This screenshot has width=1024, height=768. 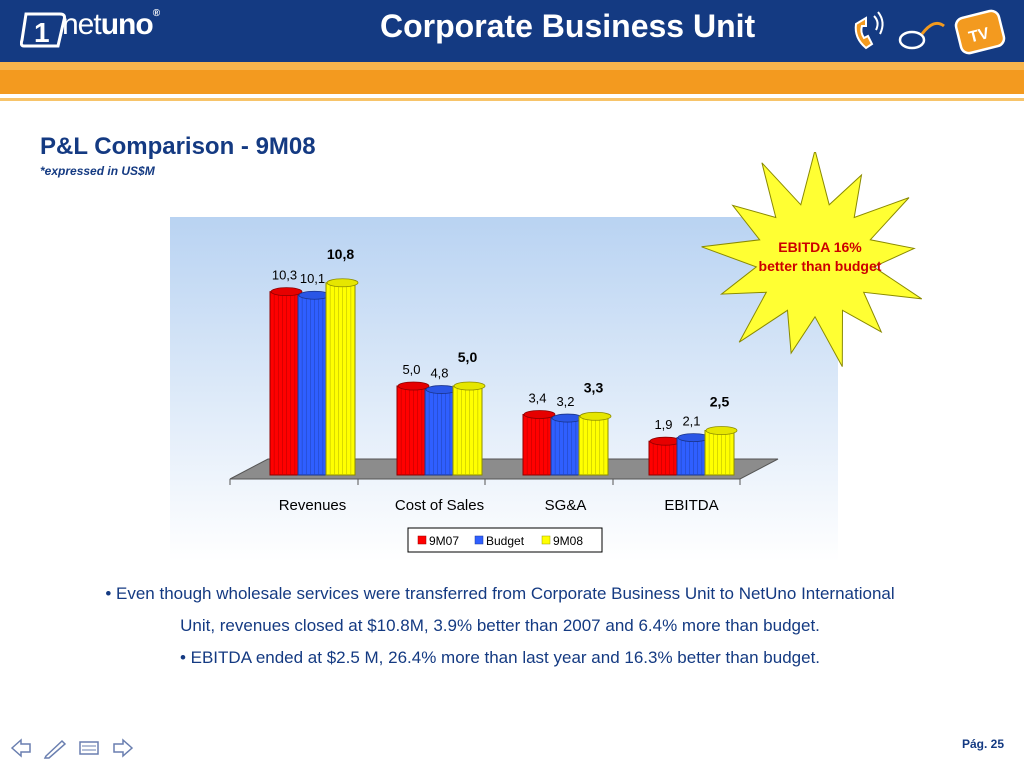 I want to click on bar-9m07-cost-of-sales, so click(x=413, y=428).